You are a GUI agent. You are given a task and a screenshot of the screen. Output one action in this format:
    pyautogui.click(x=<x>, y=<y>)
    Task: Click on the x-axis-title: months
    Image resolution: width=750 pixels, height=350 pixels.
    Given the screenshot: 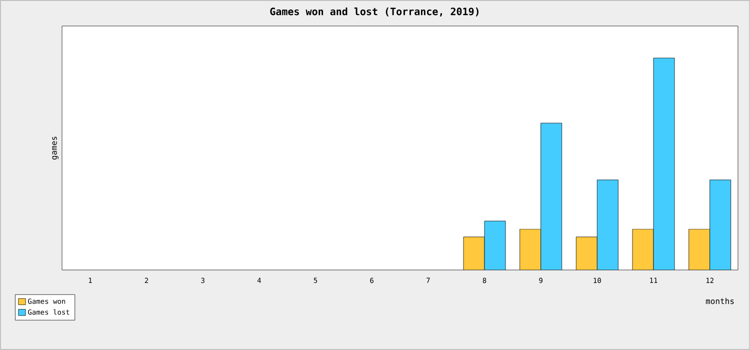 What is the action you would take?
    pyautogui.click(x=720, y=301)
    